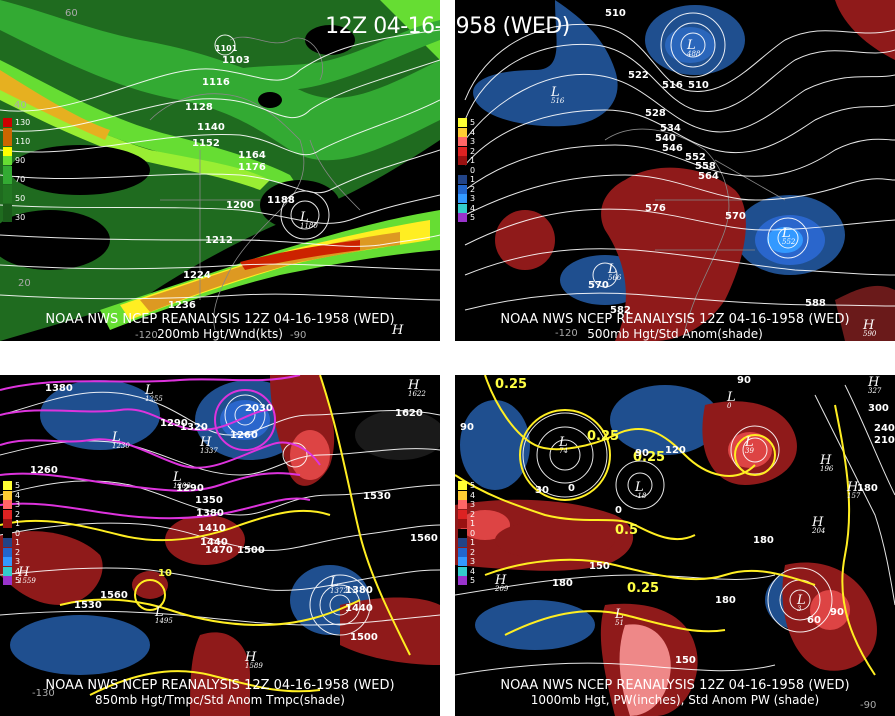  Describe the element at coordinates (814, 620) in the screenshot. I see `contour-label: 60` at that location.